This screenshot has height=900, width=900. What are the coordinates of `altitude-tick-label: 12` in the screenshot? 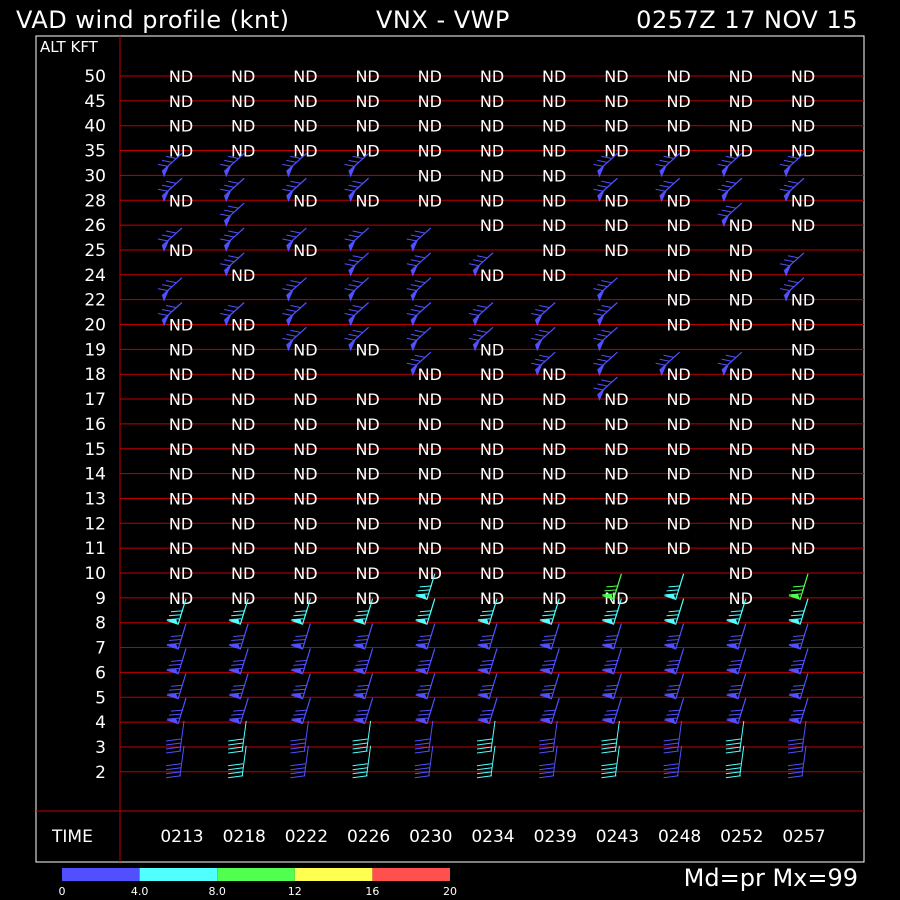 It's located at (95, 524).